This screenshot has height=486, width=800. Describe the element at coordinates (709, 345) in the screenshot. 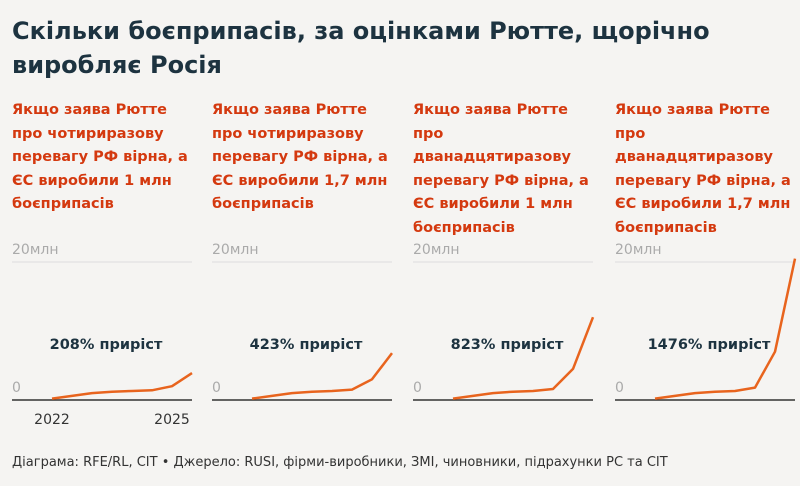

I see `annotation: 1476% приріст` at that location.